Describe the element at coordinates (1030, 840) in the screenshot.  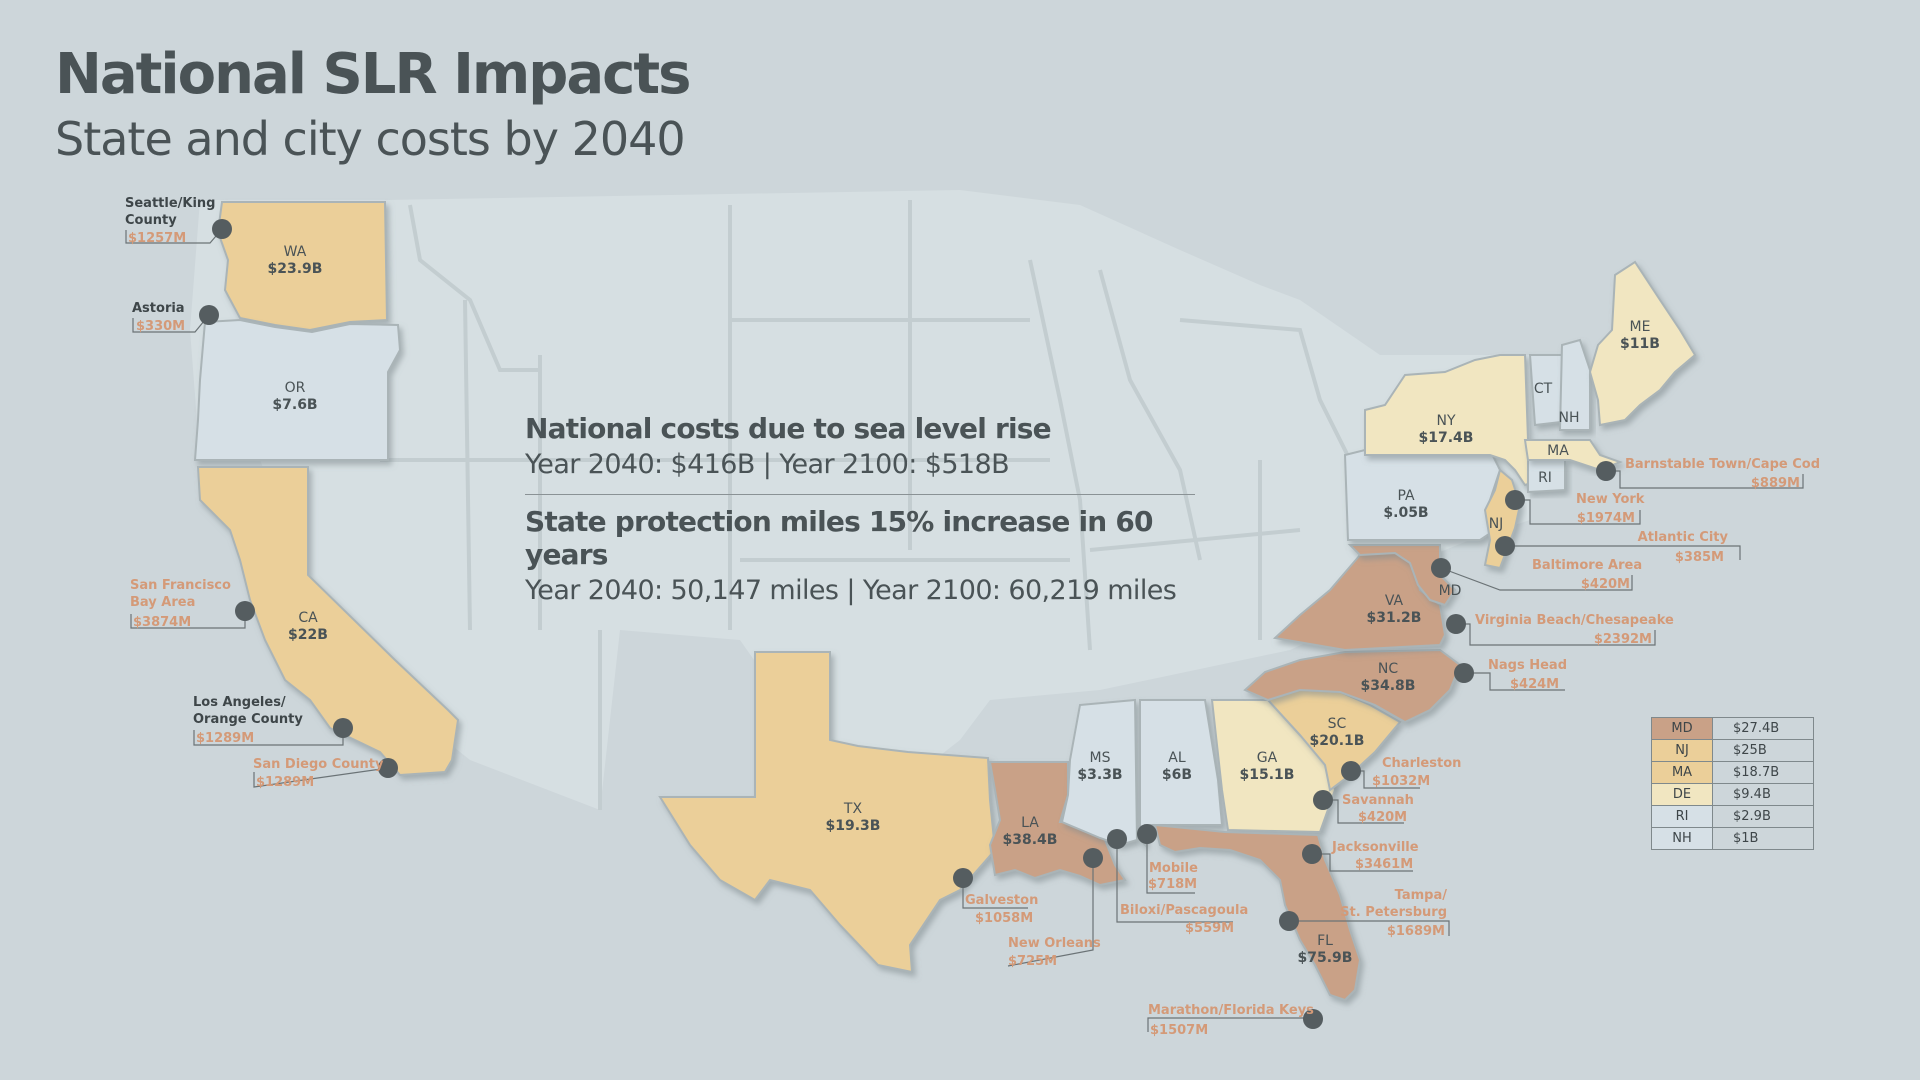
I see `state-value-la: $38.4B` at that location.